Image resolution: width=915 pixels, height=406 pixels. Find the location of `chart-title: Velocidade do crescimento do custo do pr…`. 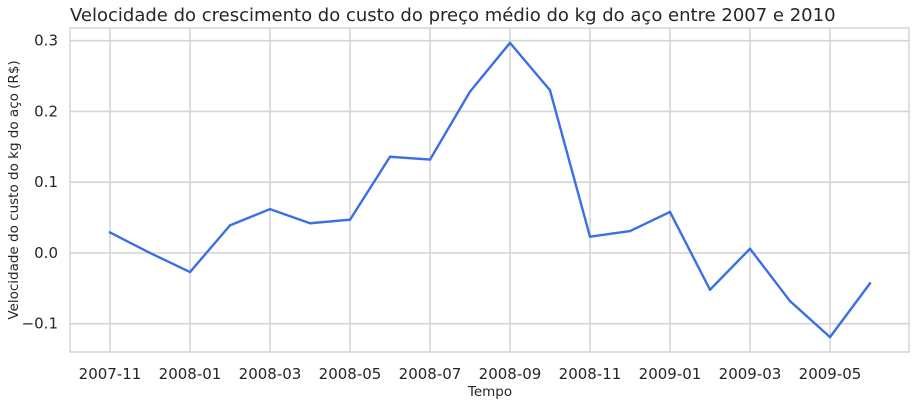

chart-title: Velocidade do crescimento do custo do pr… is located at coordinates (453, 15).